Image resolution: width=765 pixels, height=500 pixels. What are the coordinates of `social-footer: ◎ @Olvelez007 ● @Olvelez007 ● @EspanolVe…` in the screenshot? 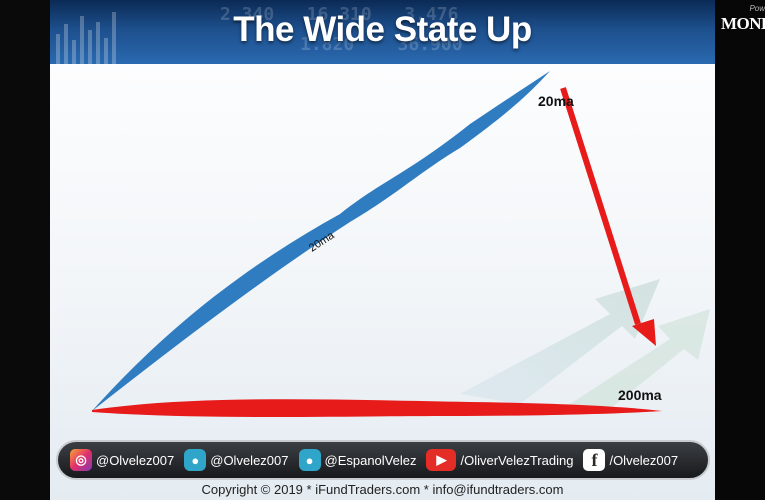 It's located at (383, 460).